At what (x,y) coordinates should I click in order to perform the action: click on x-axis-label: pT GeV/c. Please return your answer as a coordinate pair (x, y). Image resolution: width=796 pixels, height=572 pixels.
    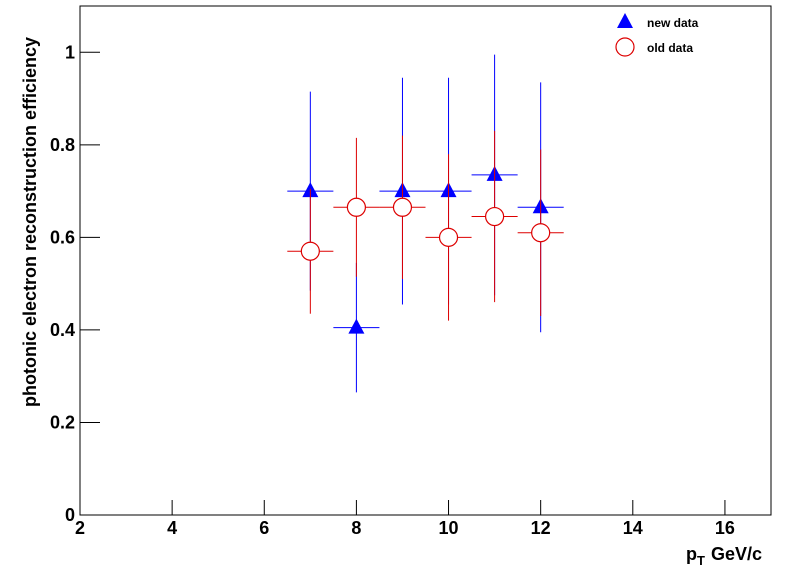
    Looking at the image, I should click on (724, 556).